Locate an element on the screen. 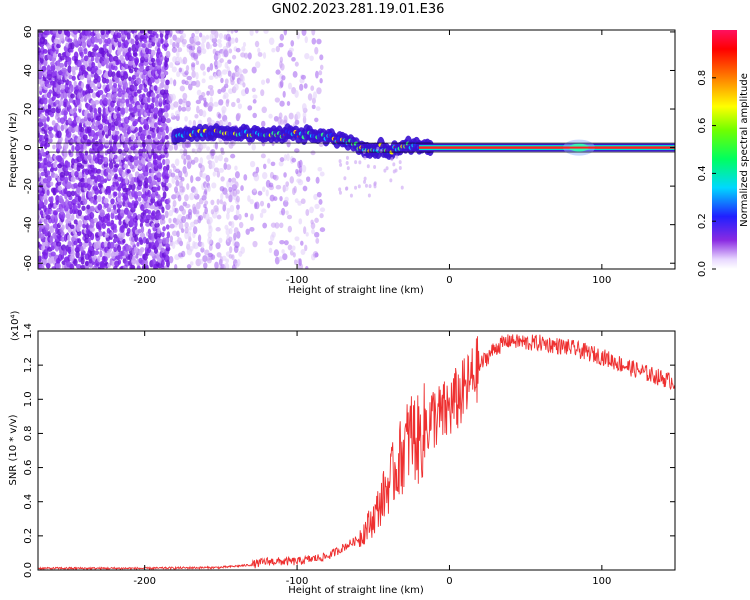 The width and height of the screenshot is (750, 600). spectrogram-steady-band-core is located at coordinates (546, 147).